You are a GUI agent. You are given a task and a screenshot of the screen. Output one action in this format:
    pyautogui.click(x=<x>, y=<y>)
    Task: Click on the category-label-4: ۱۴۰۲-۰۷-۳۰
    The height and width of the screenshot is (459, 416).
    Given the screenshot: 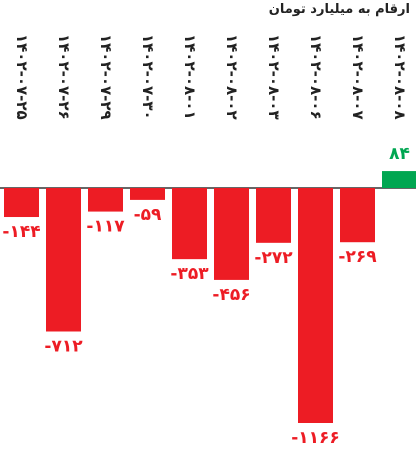 What is the action you would take?
    pyautogui.click(x=148, y=77)
    